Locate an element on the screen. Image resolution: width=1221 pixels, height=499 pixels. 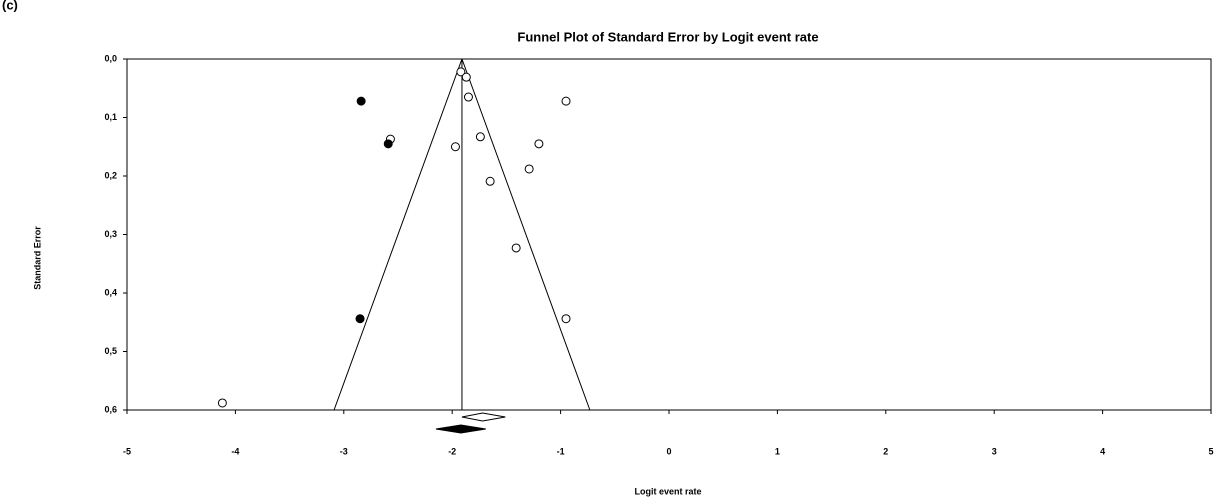
x-tick-label: 1 is located at coordinates (777, 451).